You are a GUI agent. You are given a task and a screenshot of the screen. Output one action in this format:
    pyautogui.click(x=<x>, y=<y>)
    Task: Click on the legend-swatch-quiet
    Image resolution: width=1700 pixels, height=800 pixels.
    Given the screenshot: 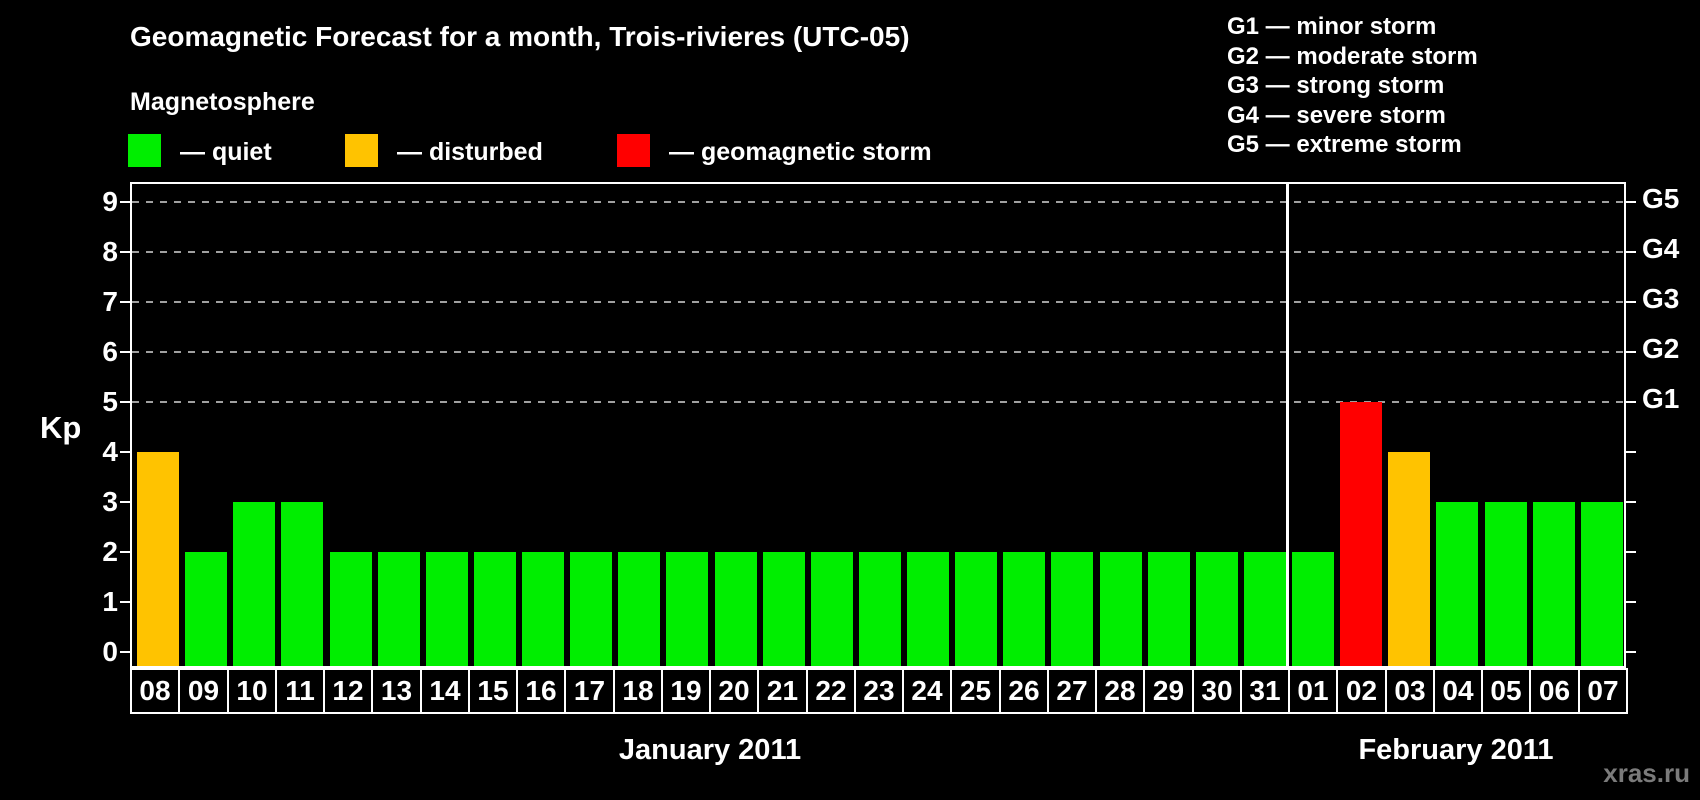 What is the action you would take?
    pyautogui.click(x=144, y=150)
    